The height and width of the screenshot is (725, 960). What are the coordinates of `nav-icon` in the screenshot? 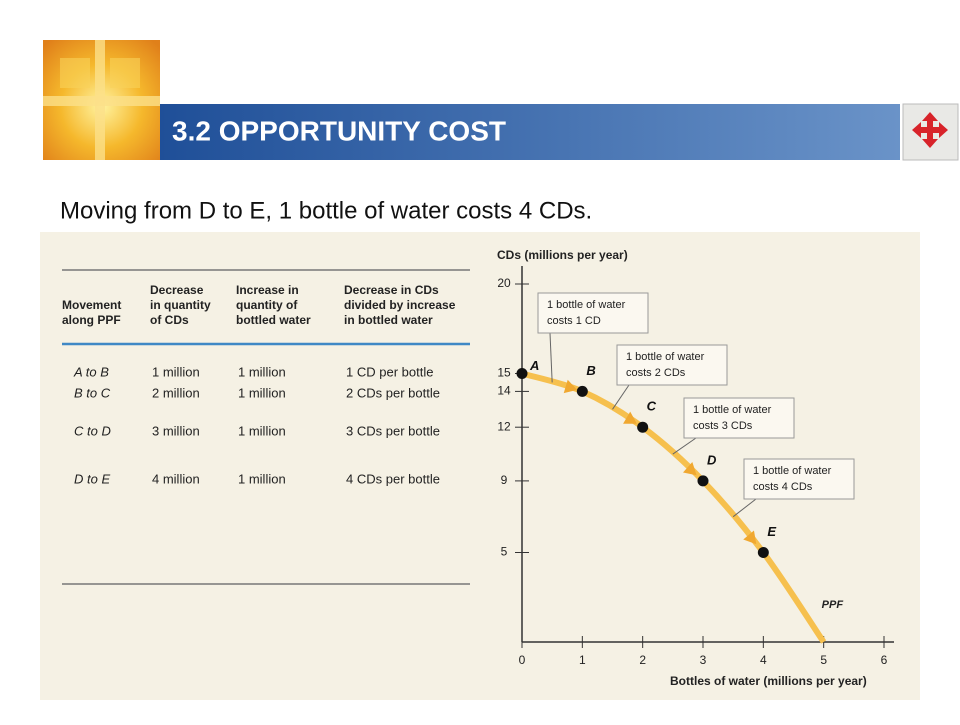 It's located at (930, 132).